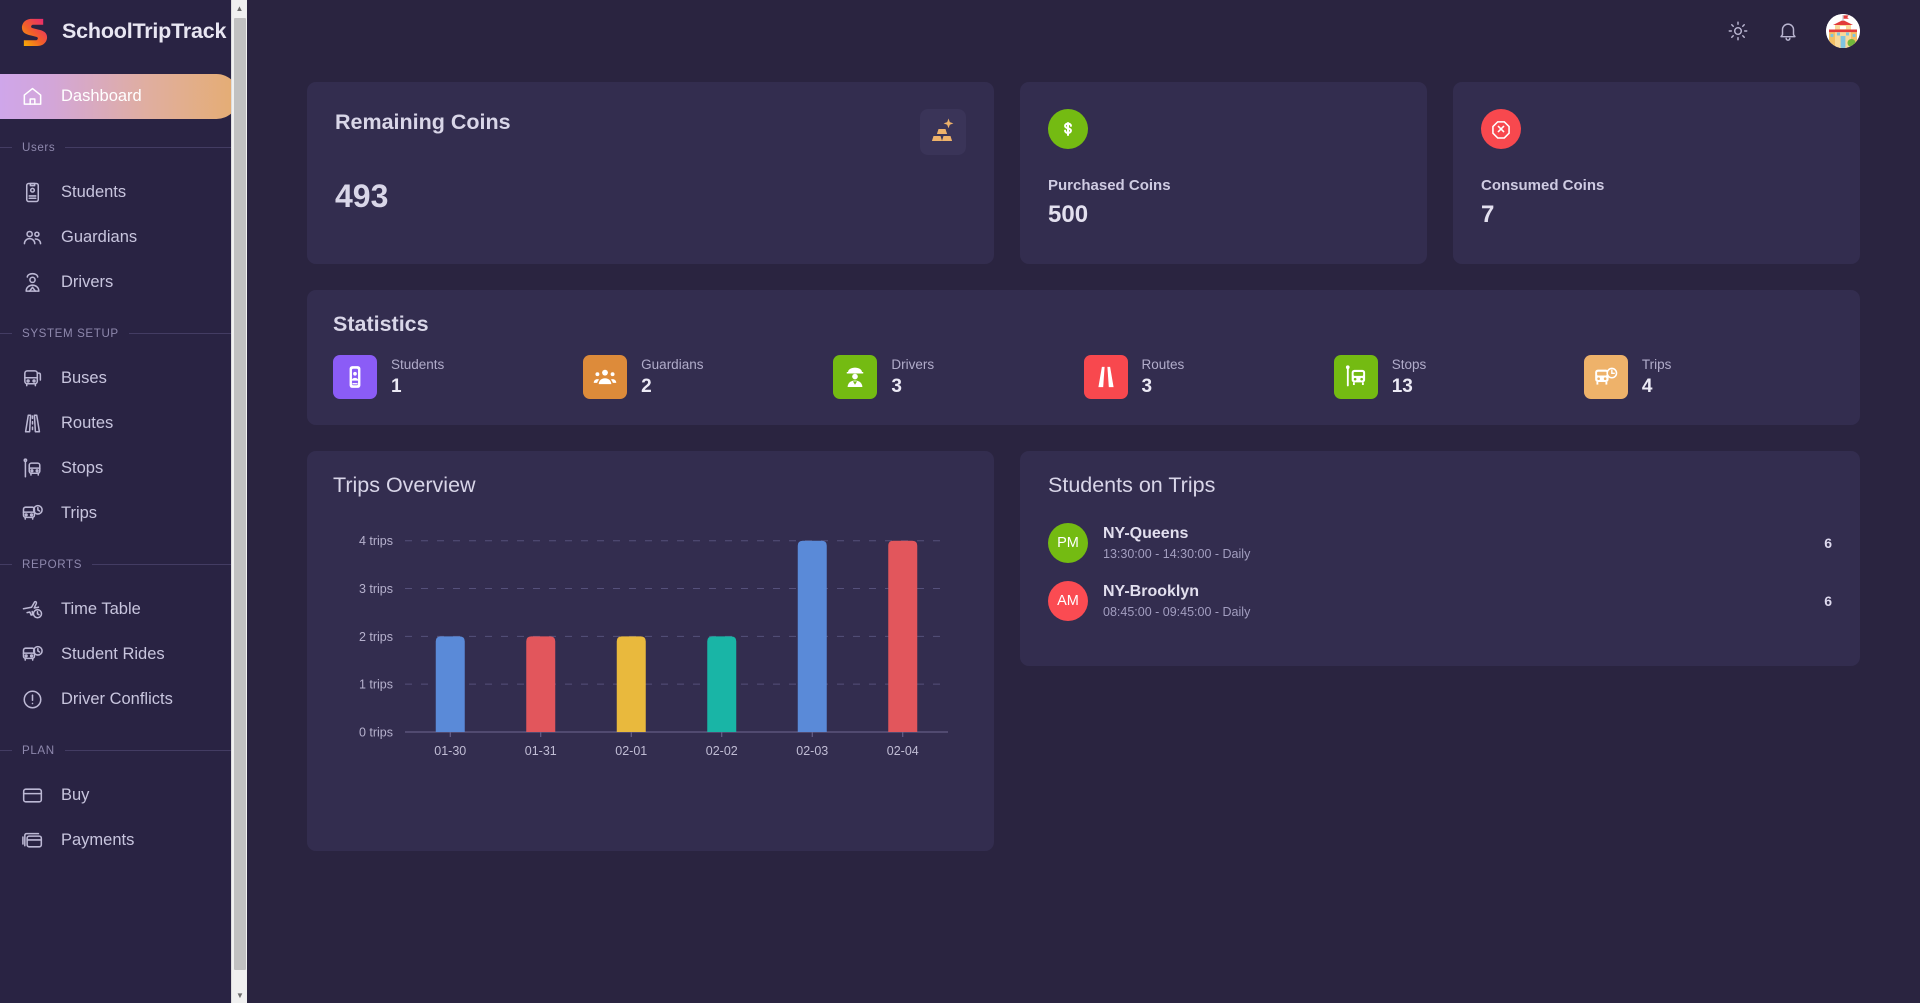 This screenshot has height=1003, width=1920. I want to click on consumed-coins-label: Consumed Coins, so click(1543, 185).